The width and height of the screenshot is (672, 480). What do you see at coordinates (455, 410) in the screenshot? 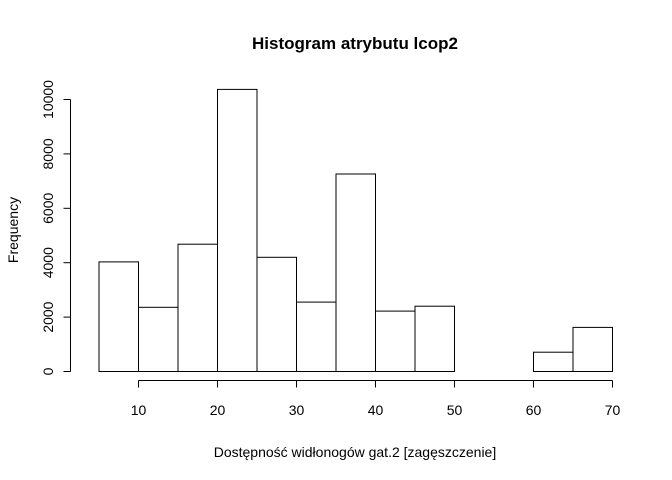
I see `x-tick-label: 50` at bounding box center [455, 410].